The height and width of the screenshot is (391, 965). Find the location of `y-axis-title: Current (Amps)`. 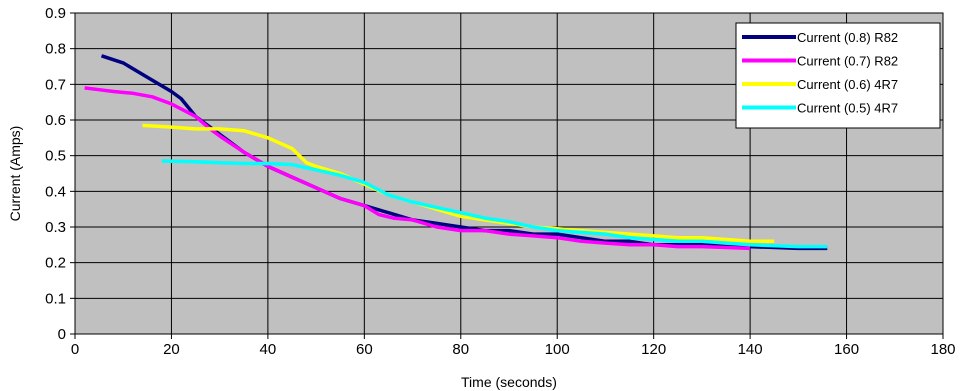

y-axis-title: Current (Amps) is located at coordinates (15, 174).